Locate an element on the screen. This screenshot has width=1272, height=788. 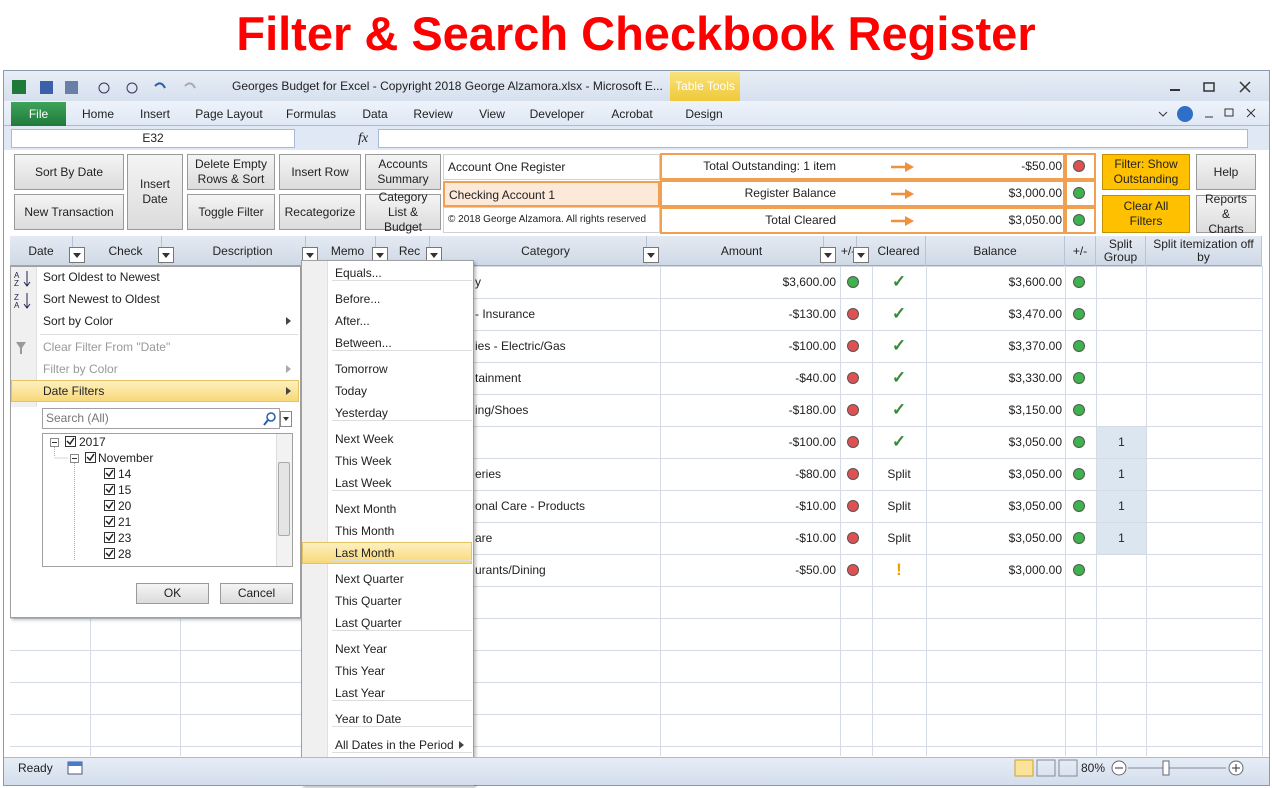
status-bar is located at coordinates (636, 771).